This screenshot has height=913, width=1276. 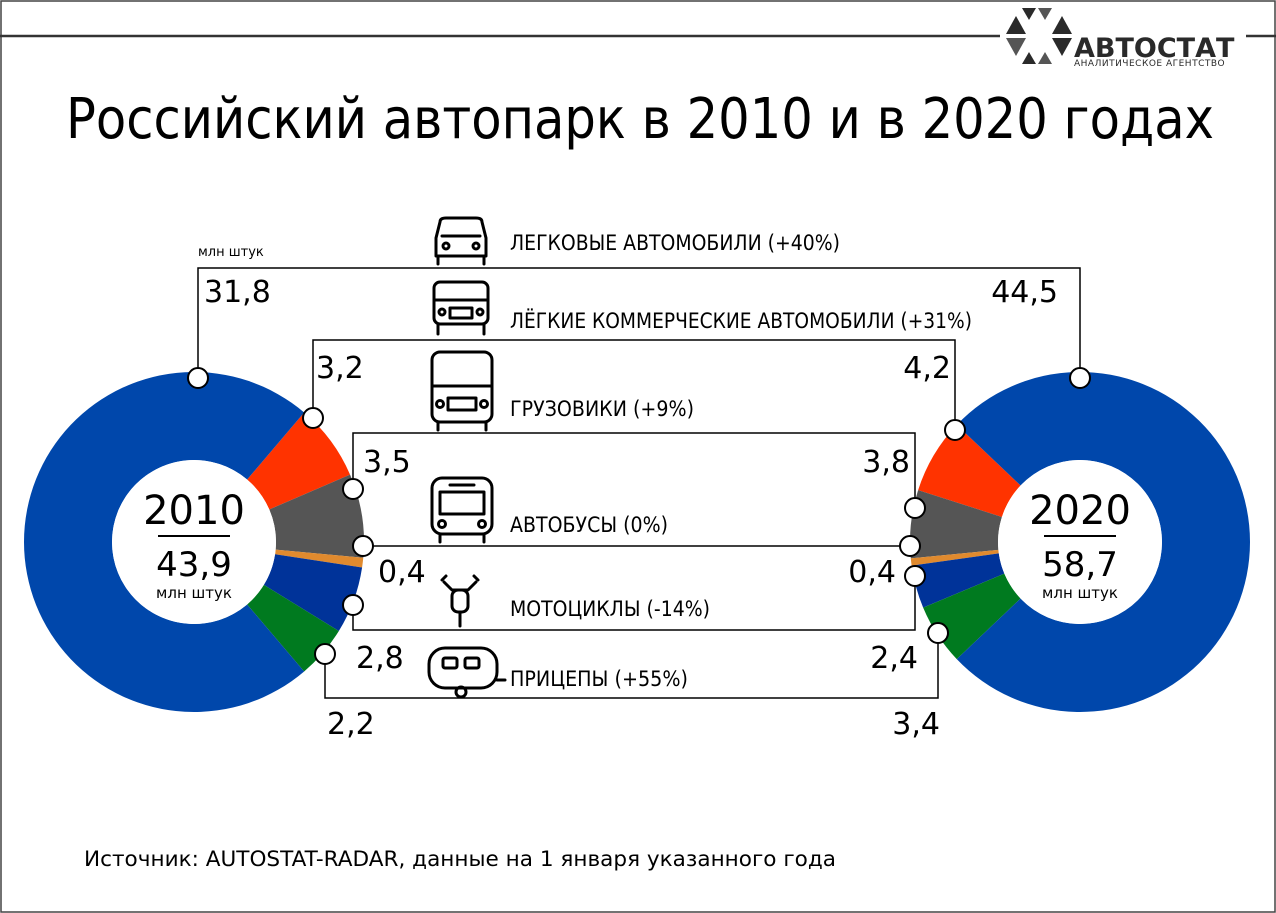 I want to click on autostat-logo: АВТОСТАТ АНАЛИТИЧЕСКОЕ АГЕНТСТВО, so click(x=1120, y=38).